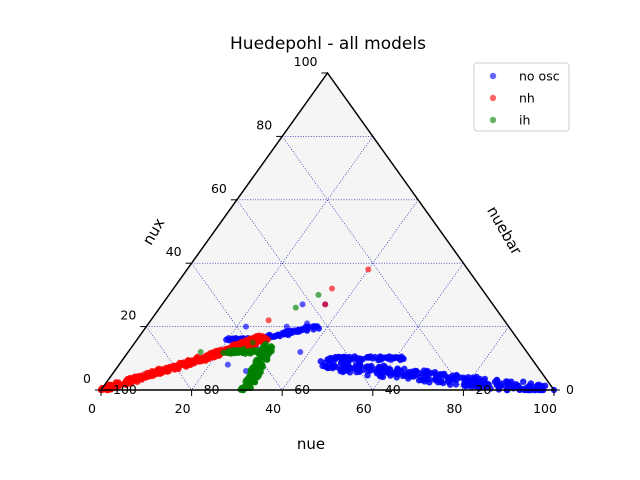 This screenshot has height=480, width=640. I want to click on left-tick-label: 20, so click(128, 315).